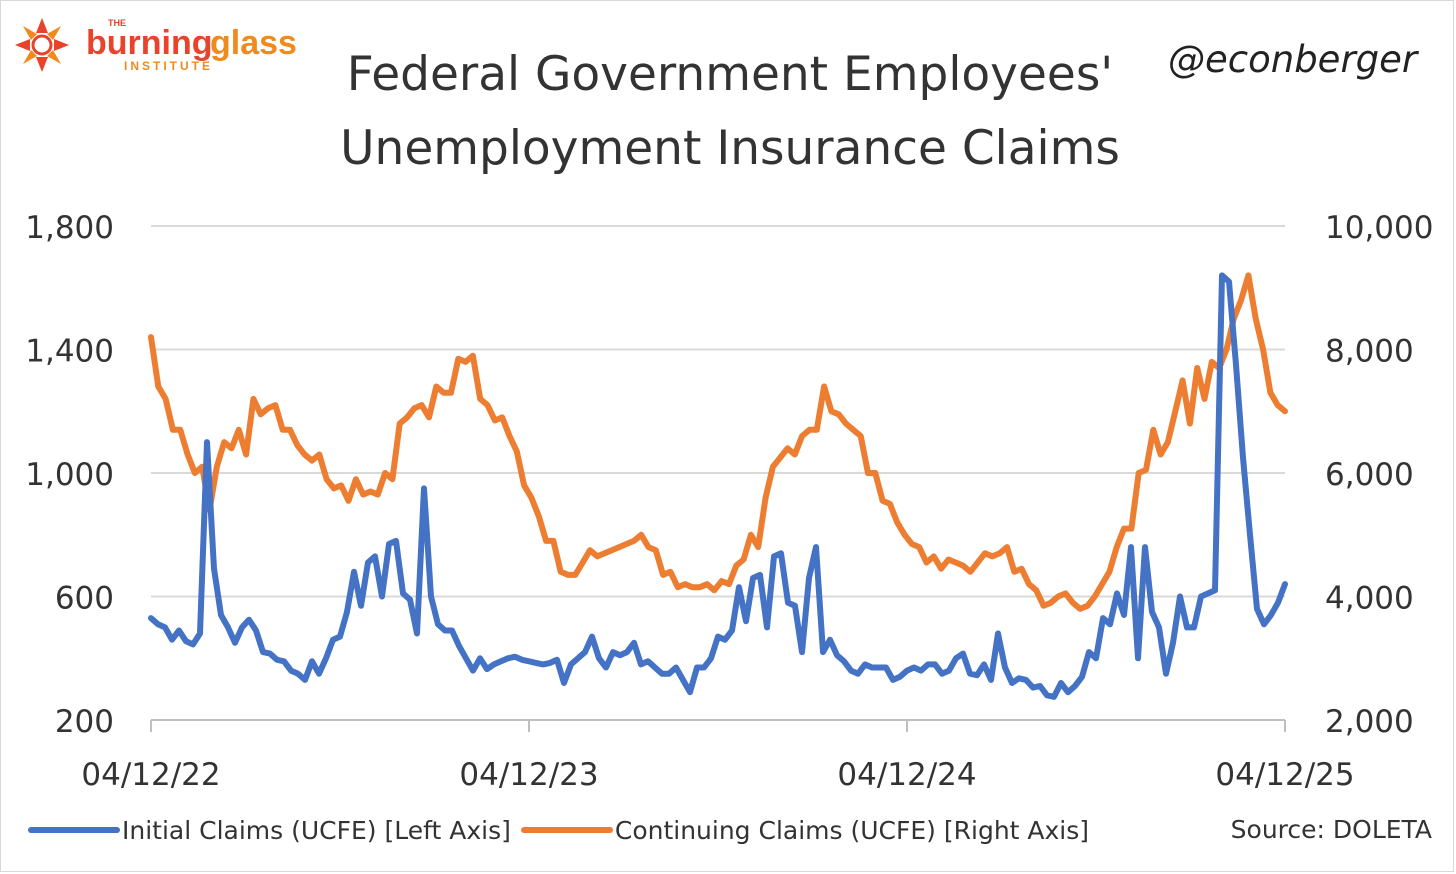 The width and height of the screenshot is (1456, 874). What do you see at coordinates (566, 830) in the screenshot?
I see `legend-swatch-continuing` at bounding box center [566, 830].